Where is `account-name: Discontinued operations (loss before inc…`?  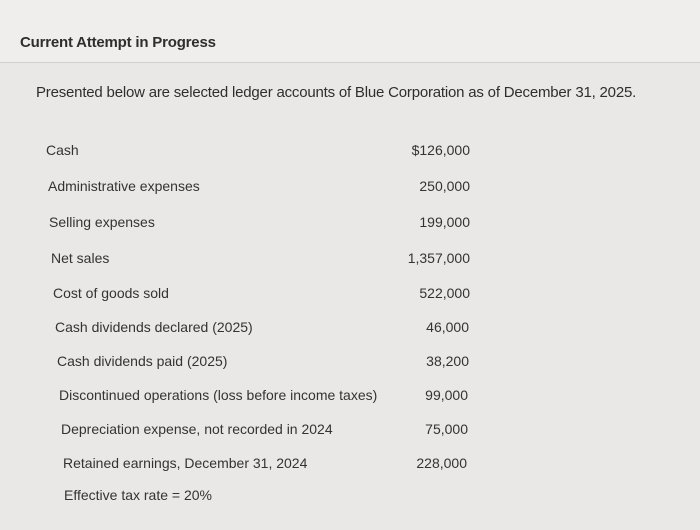 account-name: Discontinued operations (loss before inc… is located at coordinates (218, 395).